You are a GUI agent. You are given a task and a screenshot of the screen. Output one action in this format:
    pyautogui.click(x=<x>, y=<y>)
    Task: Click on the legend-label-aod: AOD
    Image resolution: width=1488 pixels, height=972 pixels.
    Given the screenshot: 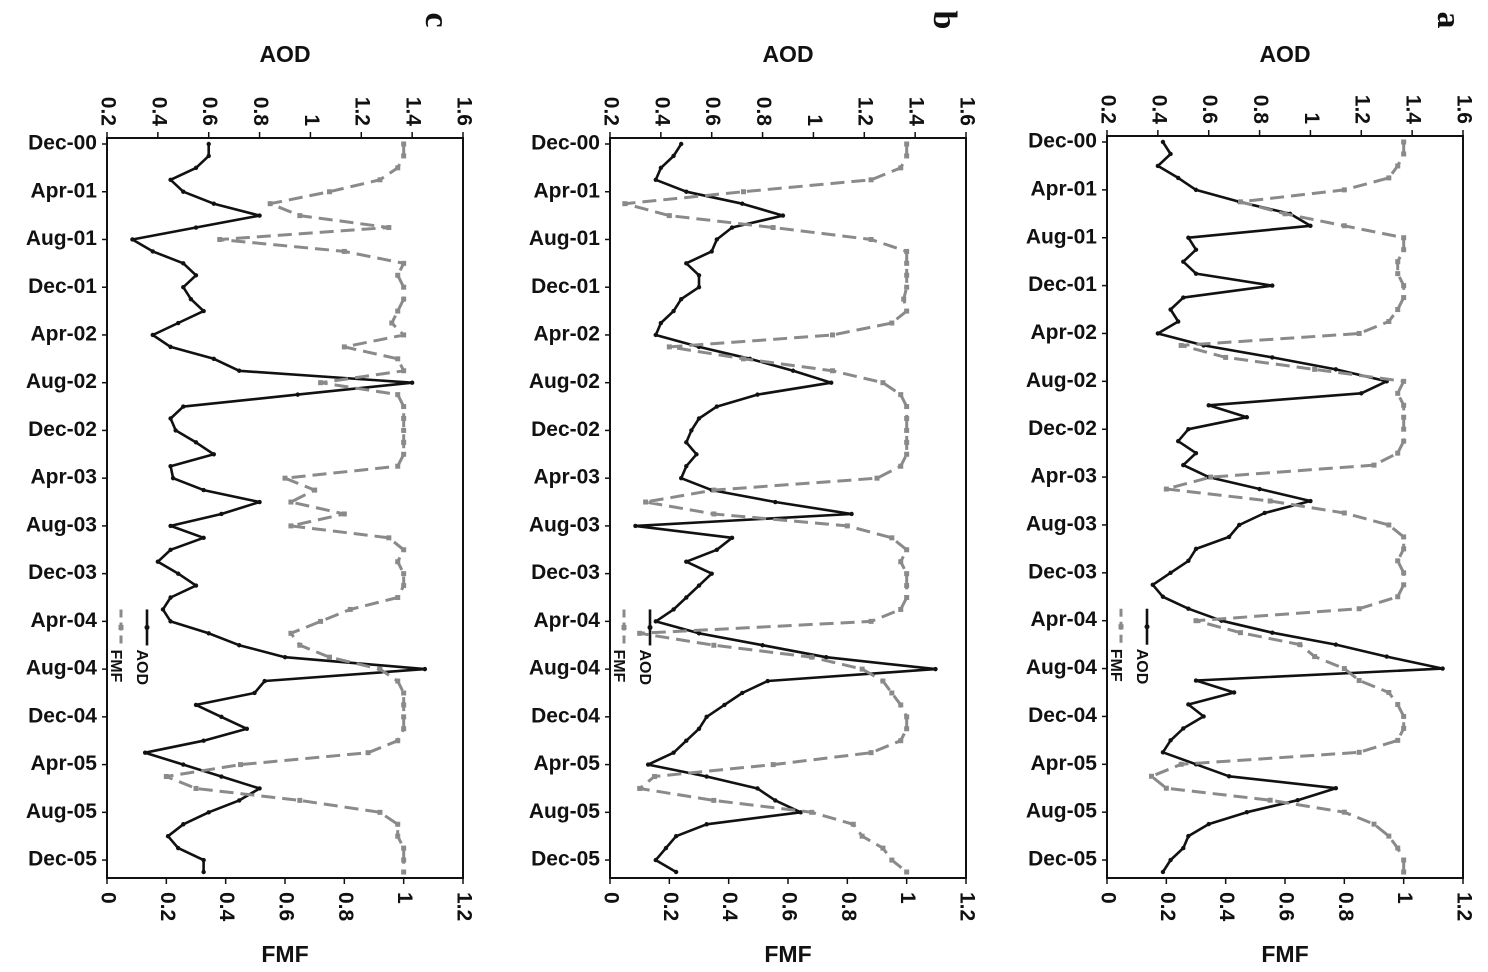 What is the action you would take?
    pyautogui.click(x=1141, y=667)
    